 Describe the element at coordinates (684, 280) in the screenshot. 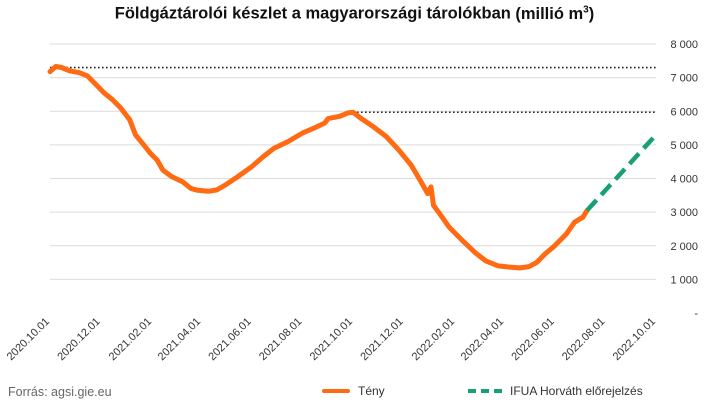

I see `y-tick-label: 1 000` at that location.